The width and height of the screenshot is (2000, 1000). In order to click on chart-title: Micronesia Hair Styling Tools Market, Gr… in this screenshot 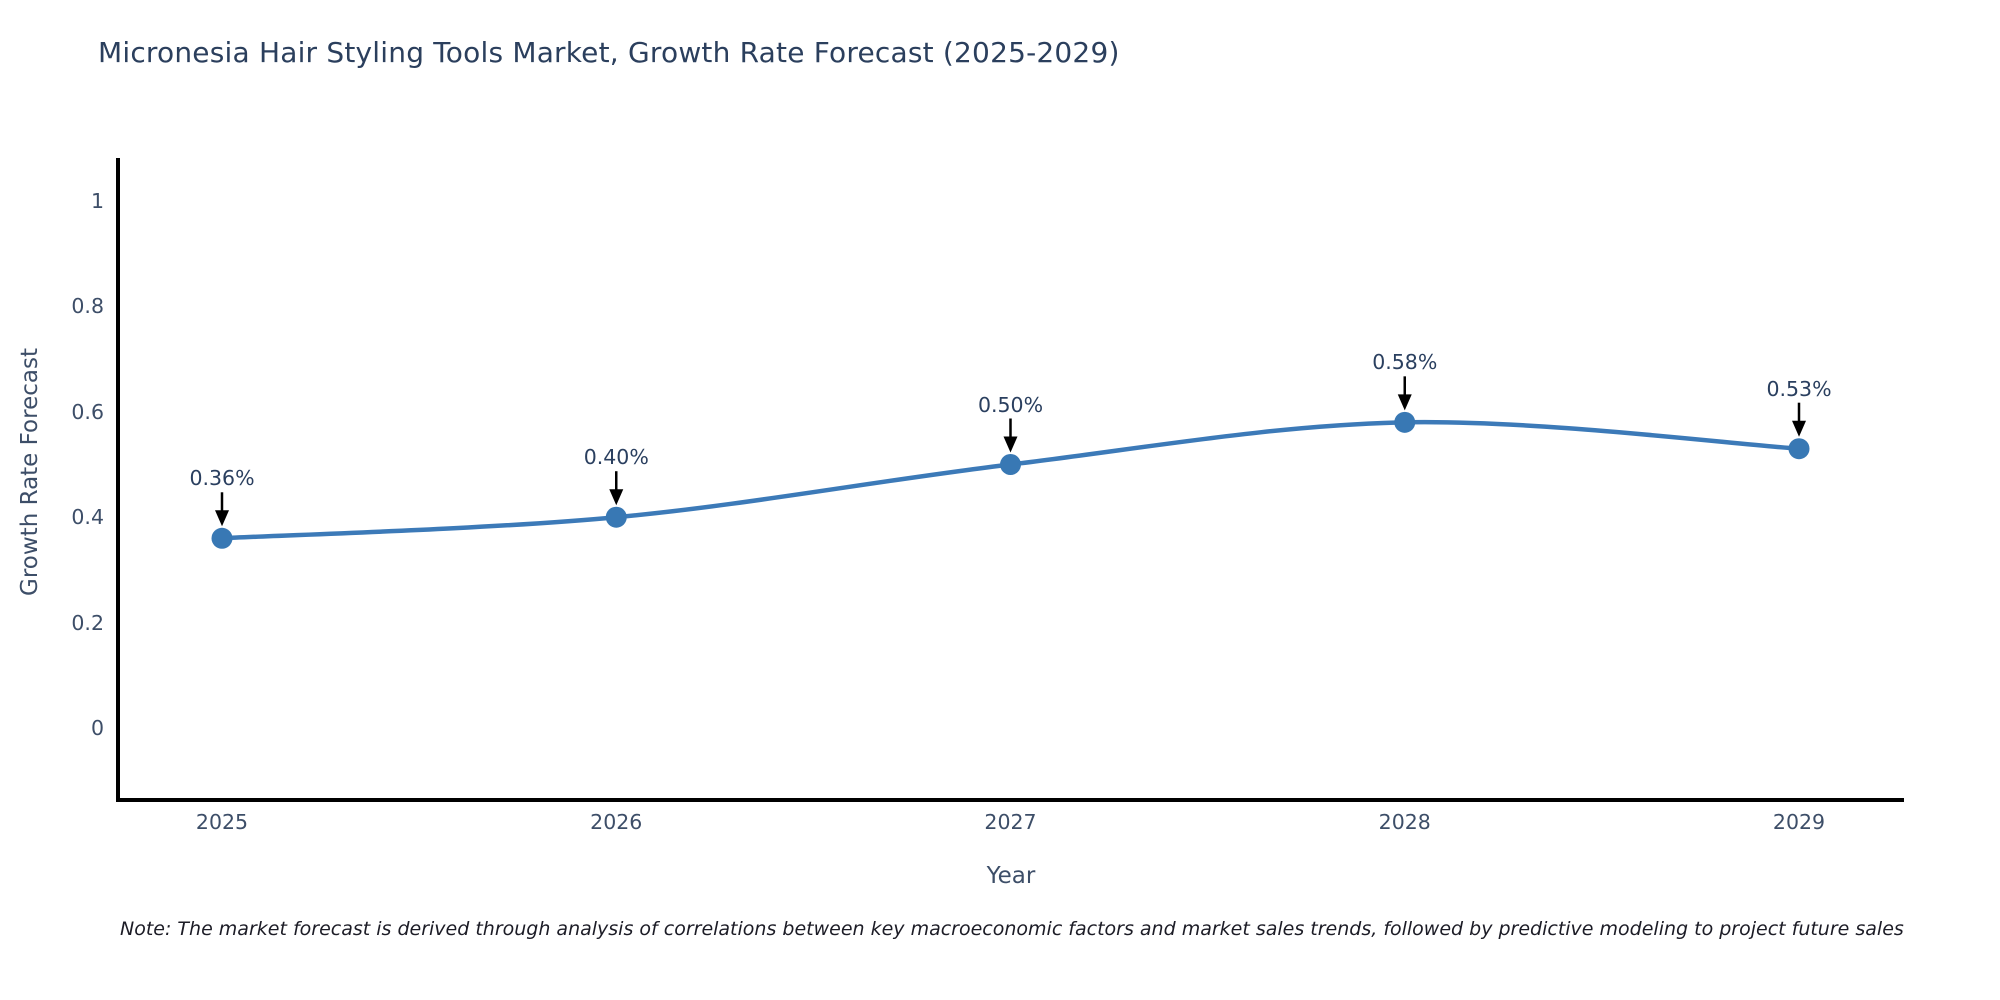, I will do `click(609, 52)`.